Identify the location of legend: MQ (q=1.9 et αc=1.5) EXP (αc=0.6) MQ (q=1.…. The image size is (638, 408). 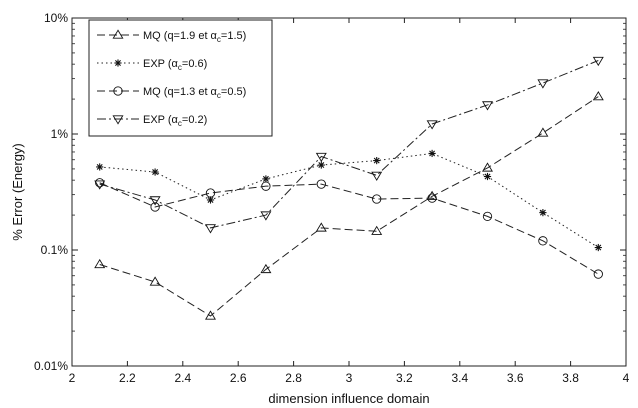
(180, 78).